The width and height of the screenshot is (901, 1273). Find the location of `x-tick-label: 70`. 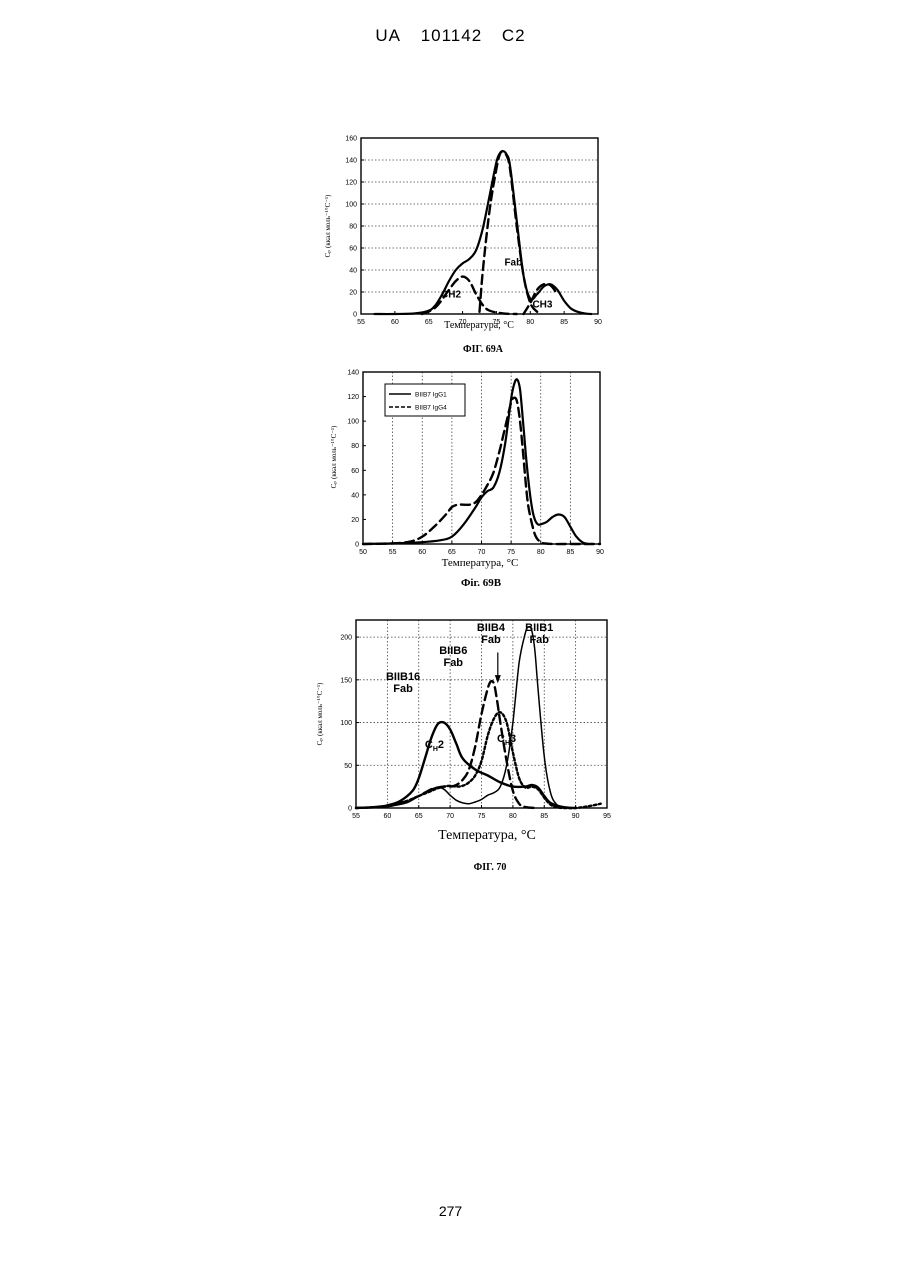

x-tick-label: 70 is located at coordinates (450, 816).